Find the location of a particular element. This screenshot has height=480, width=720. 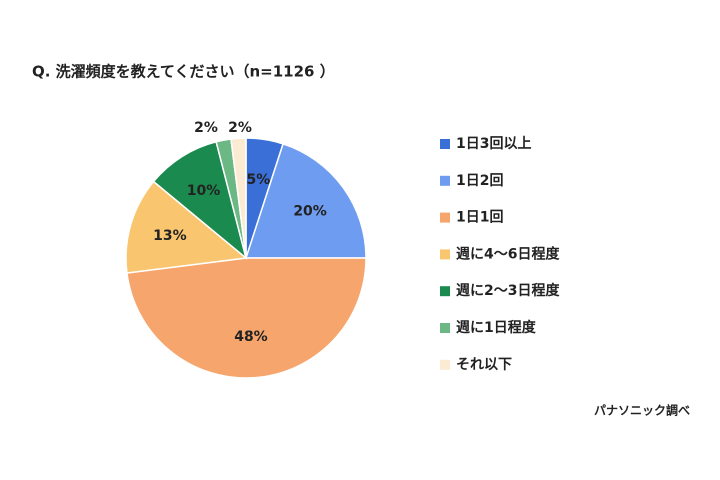

legend-label: 週に4〜6日程度 is located at coordinates (508, 253).